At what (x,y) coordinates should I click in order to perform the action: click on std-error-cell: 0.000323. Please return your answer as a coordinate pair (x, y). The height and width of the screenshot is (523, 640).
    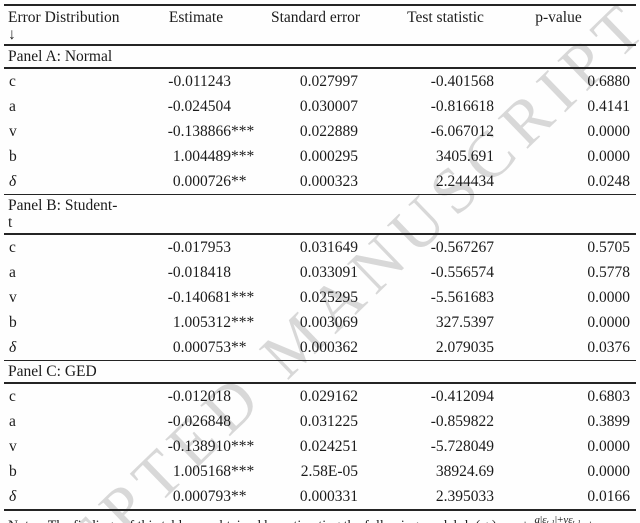
    Looking at the image, I should click on (328, 181).